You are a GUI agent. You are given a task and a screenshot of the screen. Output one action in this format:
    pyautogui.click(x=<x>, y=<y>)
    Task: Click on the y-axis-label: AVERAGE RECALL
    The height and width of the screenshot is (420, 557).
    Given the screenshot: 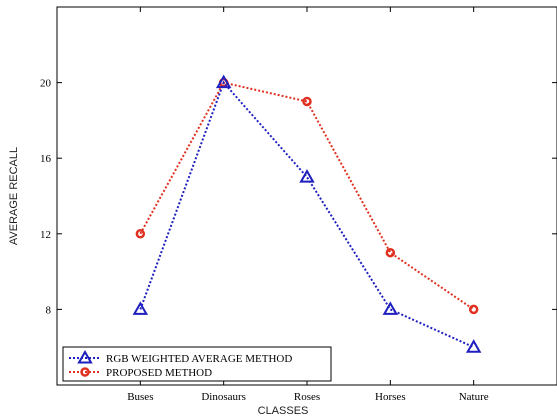 What is the action you would take?
    pyautogui.click(x=14, y=196)
    